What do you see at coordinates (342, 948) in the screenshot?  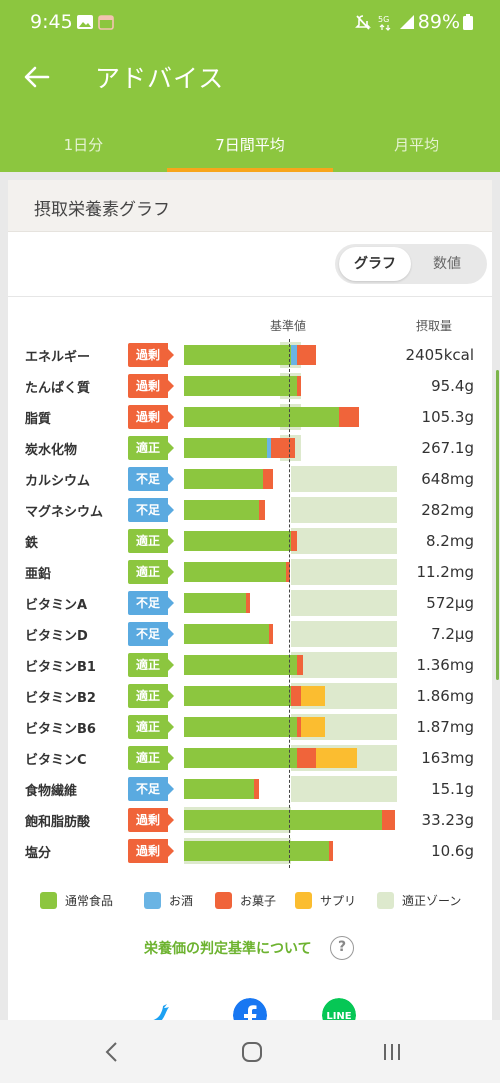 I see `help-icon: ?` at bounding box center [342, 948].